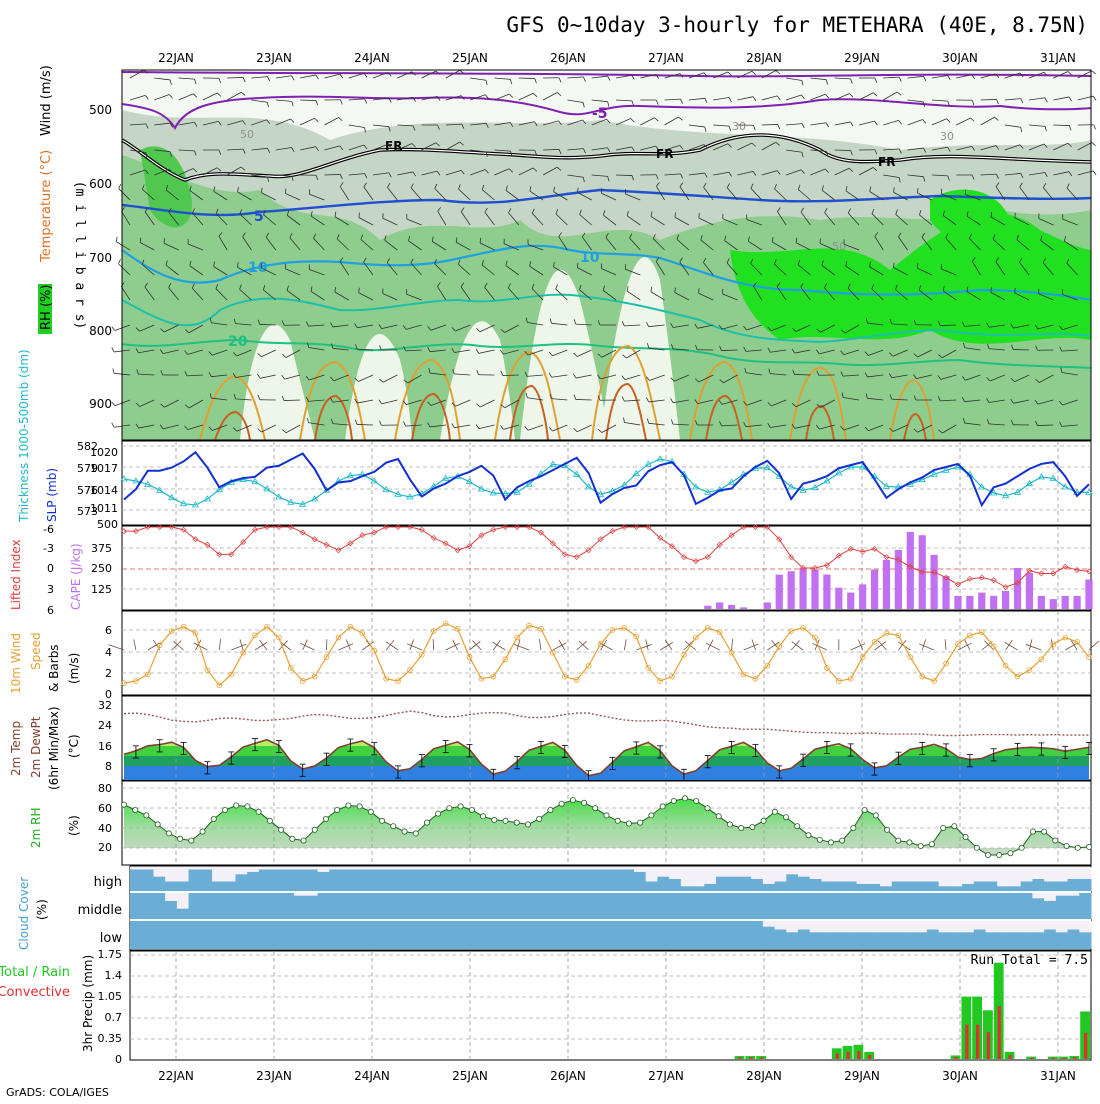 The height and width of the screenshot is (1104, 1100). Describe the element at coordinates (50, 610) in the screenshot. I see `li-tick: 6` at that location.